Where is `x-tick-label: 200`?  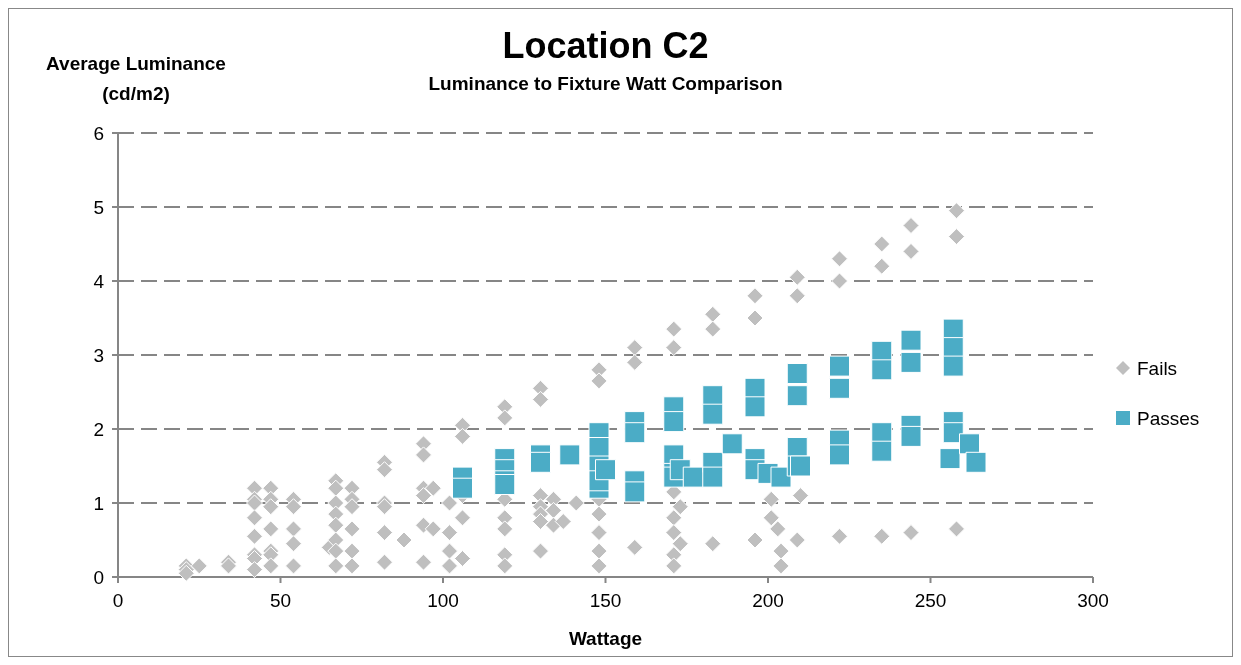
x-tick-label: 200 is located at coordinates (768, 600).